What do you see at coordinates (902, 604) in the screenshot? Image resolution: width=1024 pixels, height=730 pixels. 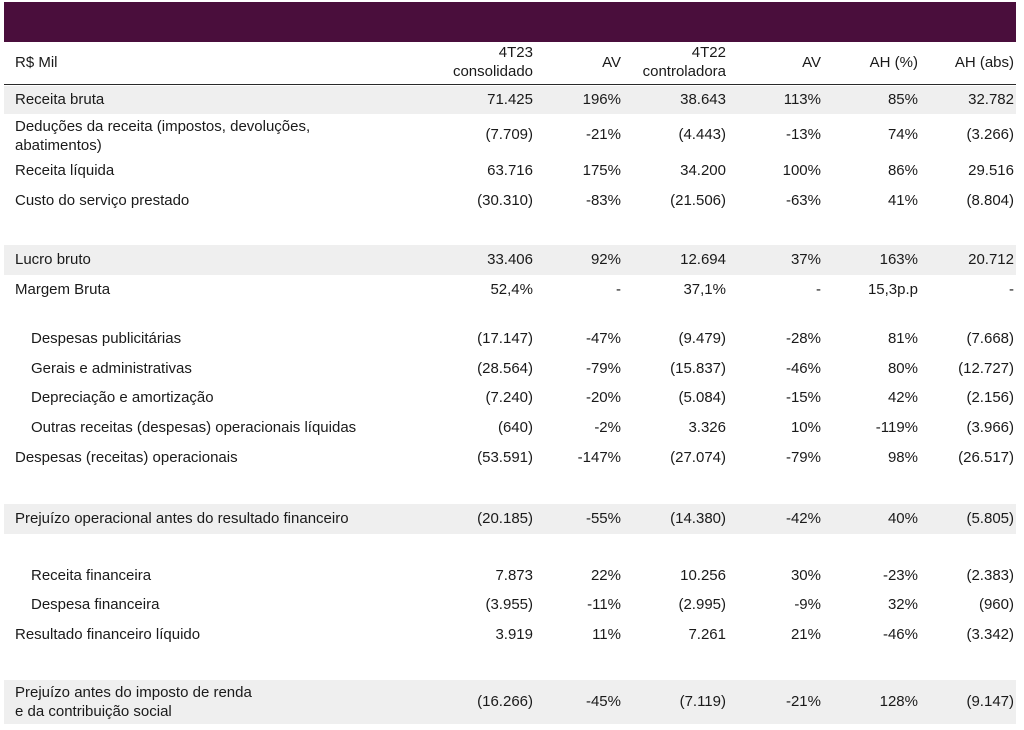 I see `cell-ah-pct: 32%` at bounding box center [902, 604].